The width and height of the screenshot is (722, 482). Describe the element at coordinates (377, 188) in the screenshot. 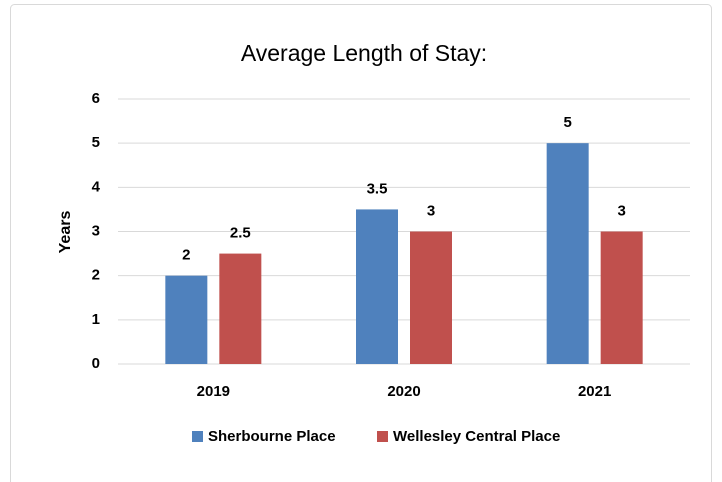

I see `data-label: 3.5` at that location.